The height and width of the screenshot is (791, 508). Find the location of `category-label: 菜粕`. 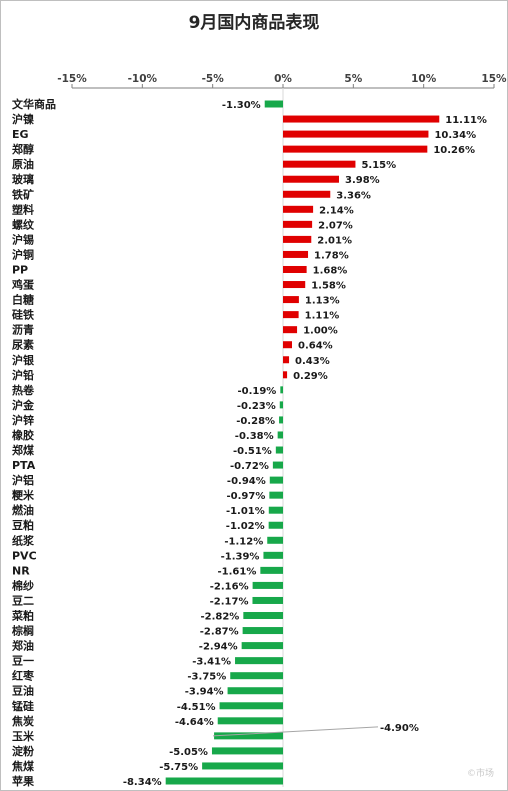

category-label: 菜粕 is located at coordinates (22, 616).